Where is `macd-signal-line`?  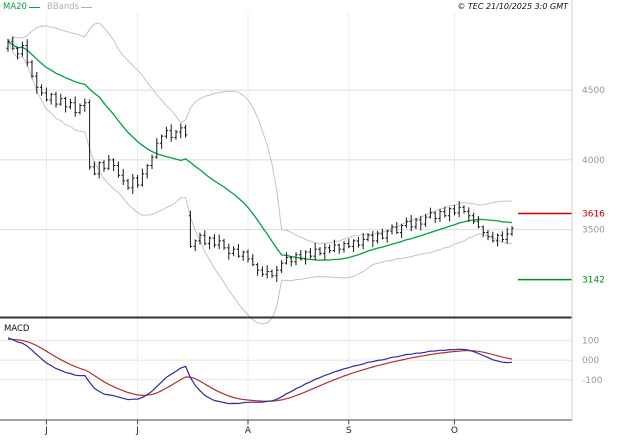
macd-signal-line is located at coordinates (260, 370).